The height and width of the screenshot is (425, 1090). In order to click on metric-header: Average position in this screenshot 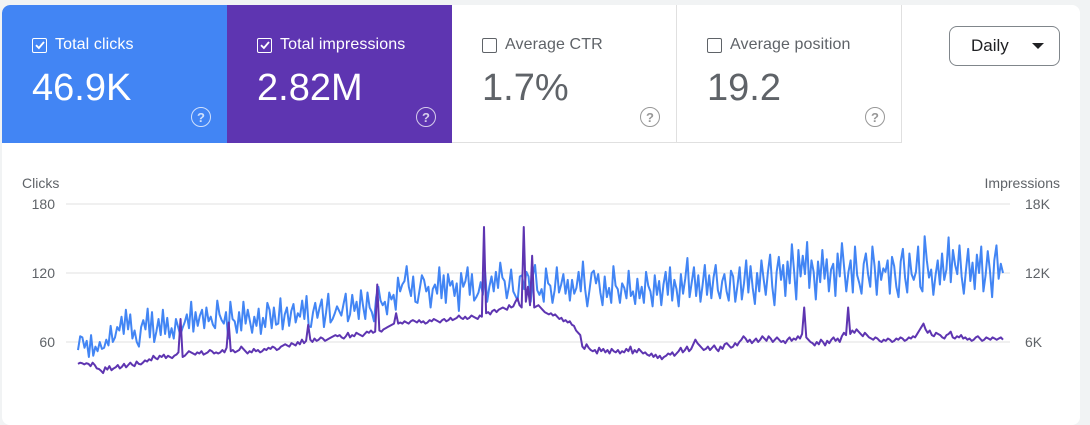, I will do `click(804, 45)`.